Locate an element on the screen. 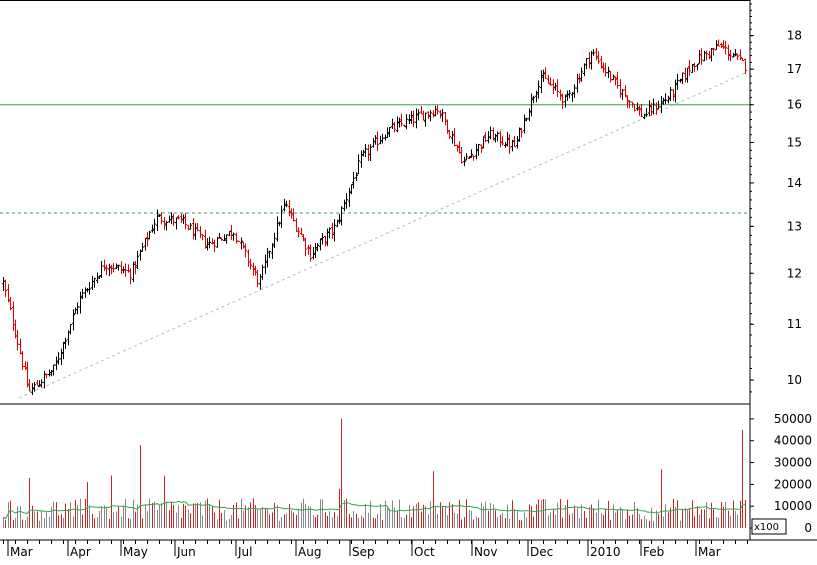 This screenshot has width=817, height=565. price-tick-label: 10 is located at coordinates (794, 380).